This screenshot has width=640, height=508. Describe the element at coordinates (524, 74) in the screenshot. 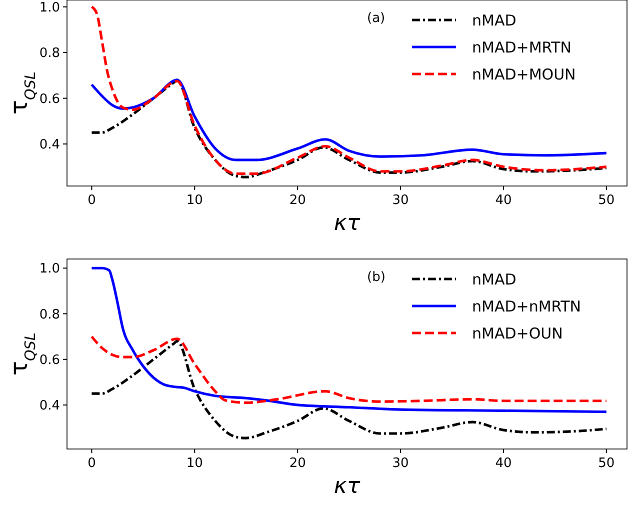

I see `legend-label: nMAD+MOUN` at that location.